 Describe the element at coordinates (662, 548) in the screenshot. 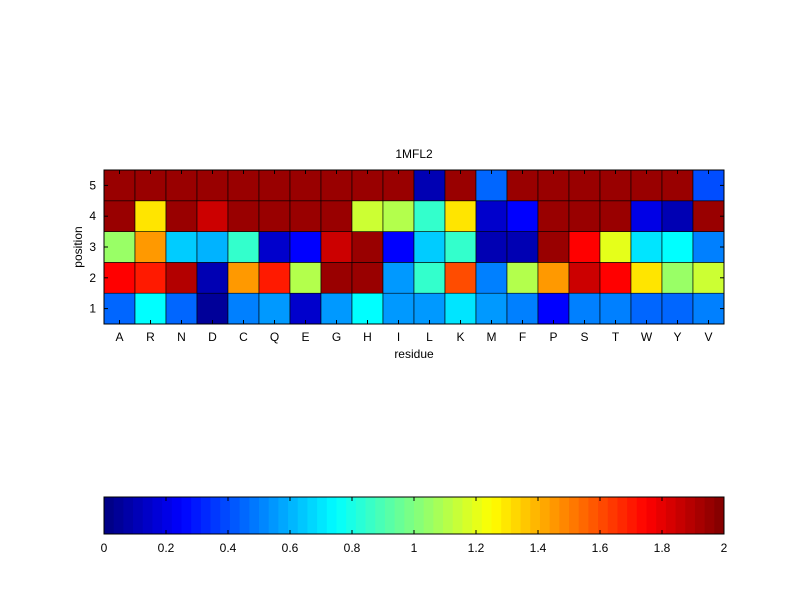

I see `colorbar-tick-label: 1.8` at that location.